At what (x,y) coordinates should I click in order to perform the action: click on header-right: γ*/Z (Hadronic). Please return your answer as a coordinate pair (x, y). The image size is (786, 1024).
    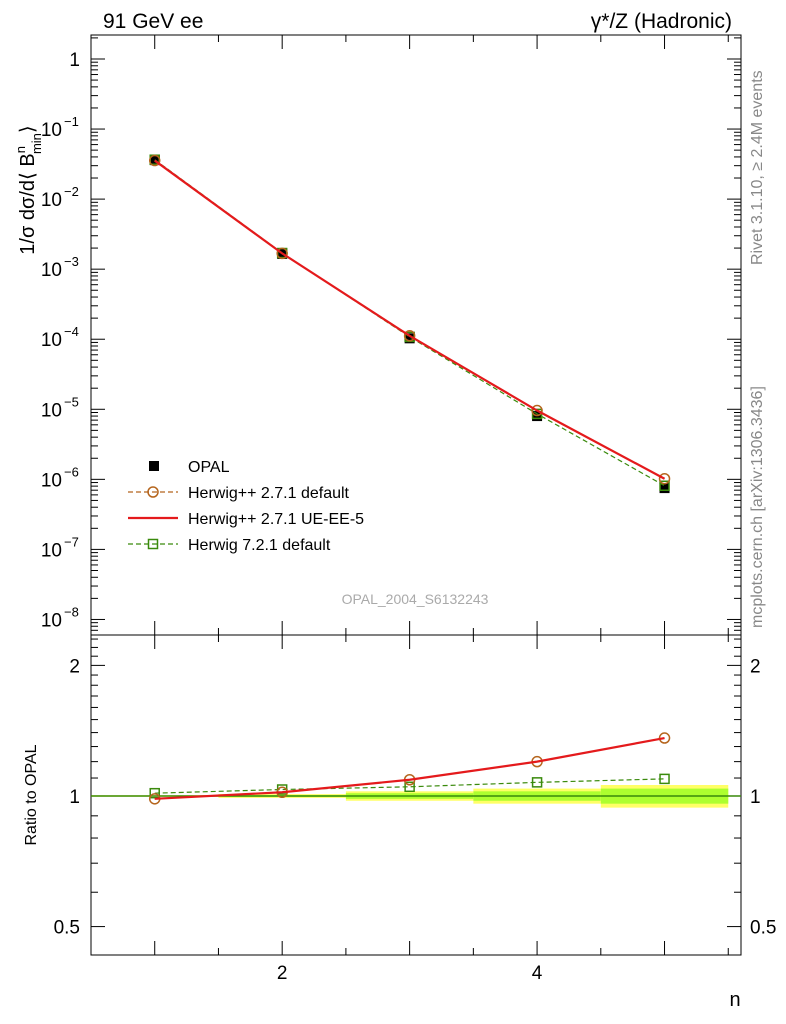
    Looking at the image, I should click on (661, 21).